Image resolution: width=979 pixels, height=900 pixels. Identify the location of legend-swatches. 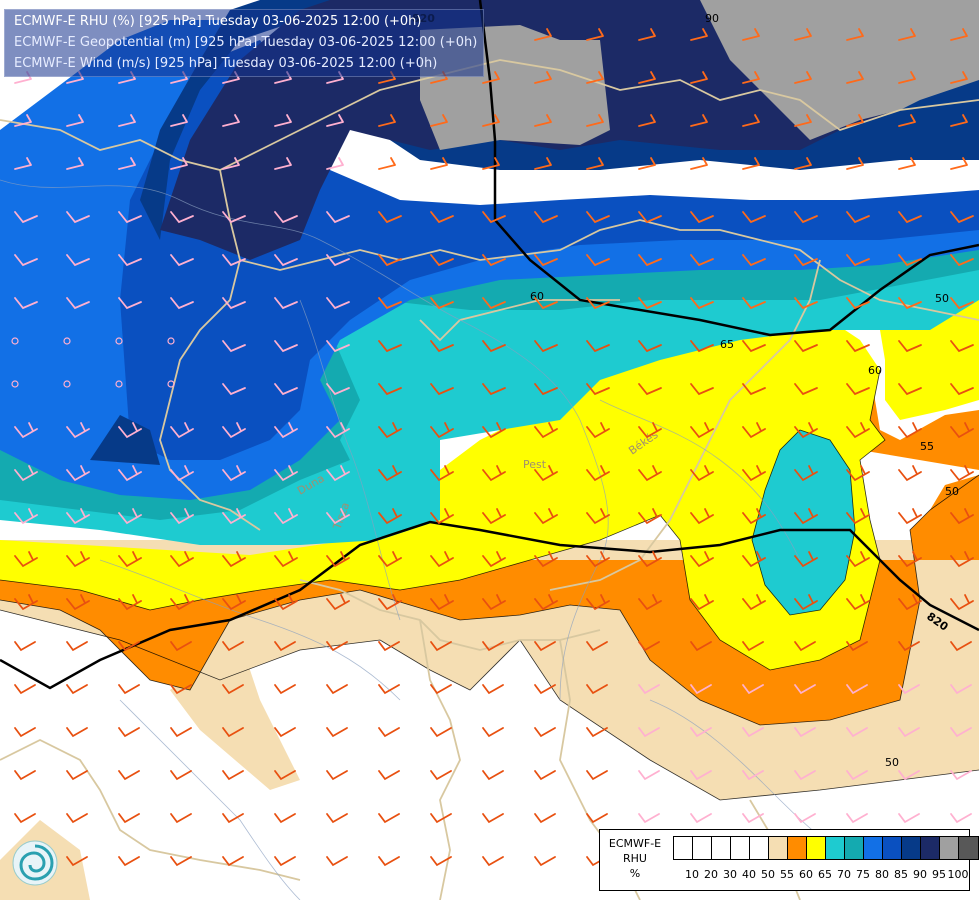
(826, 848).